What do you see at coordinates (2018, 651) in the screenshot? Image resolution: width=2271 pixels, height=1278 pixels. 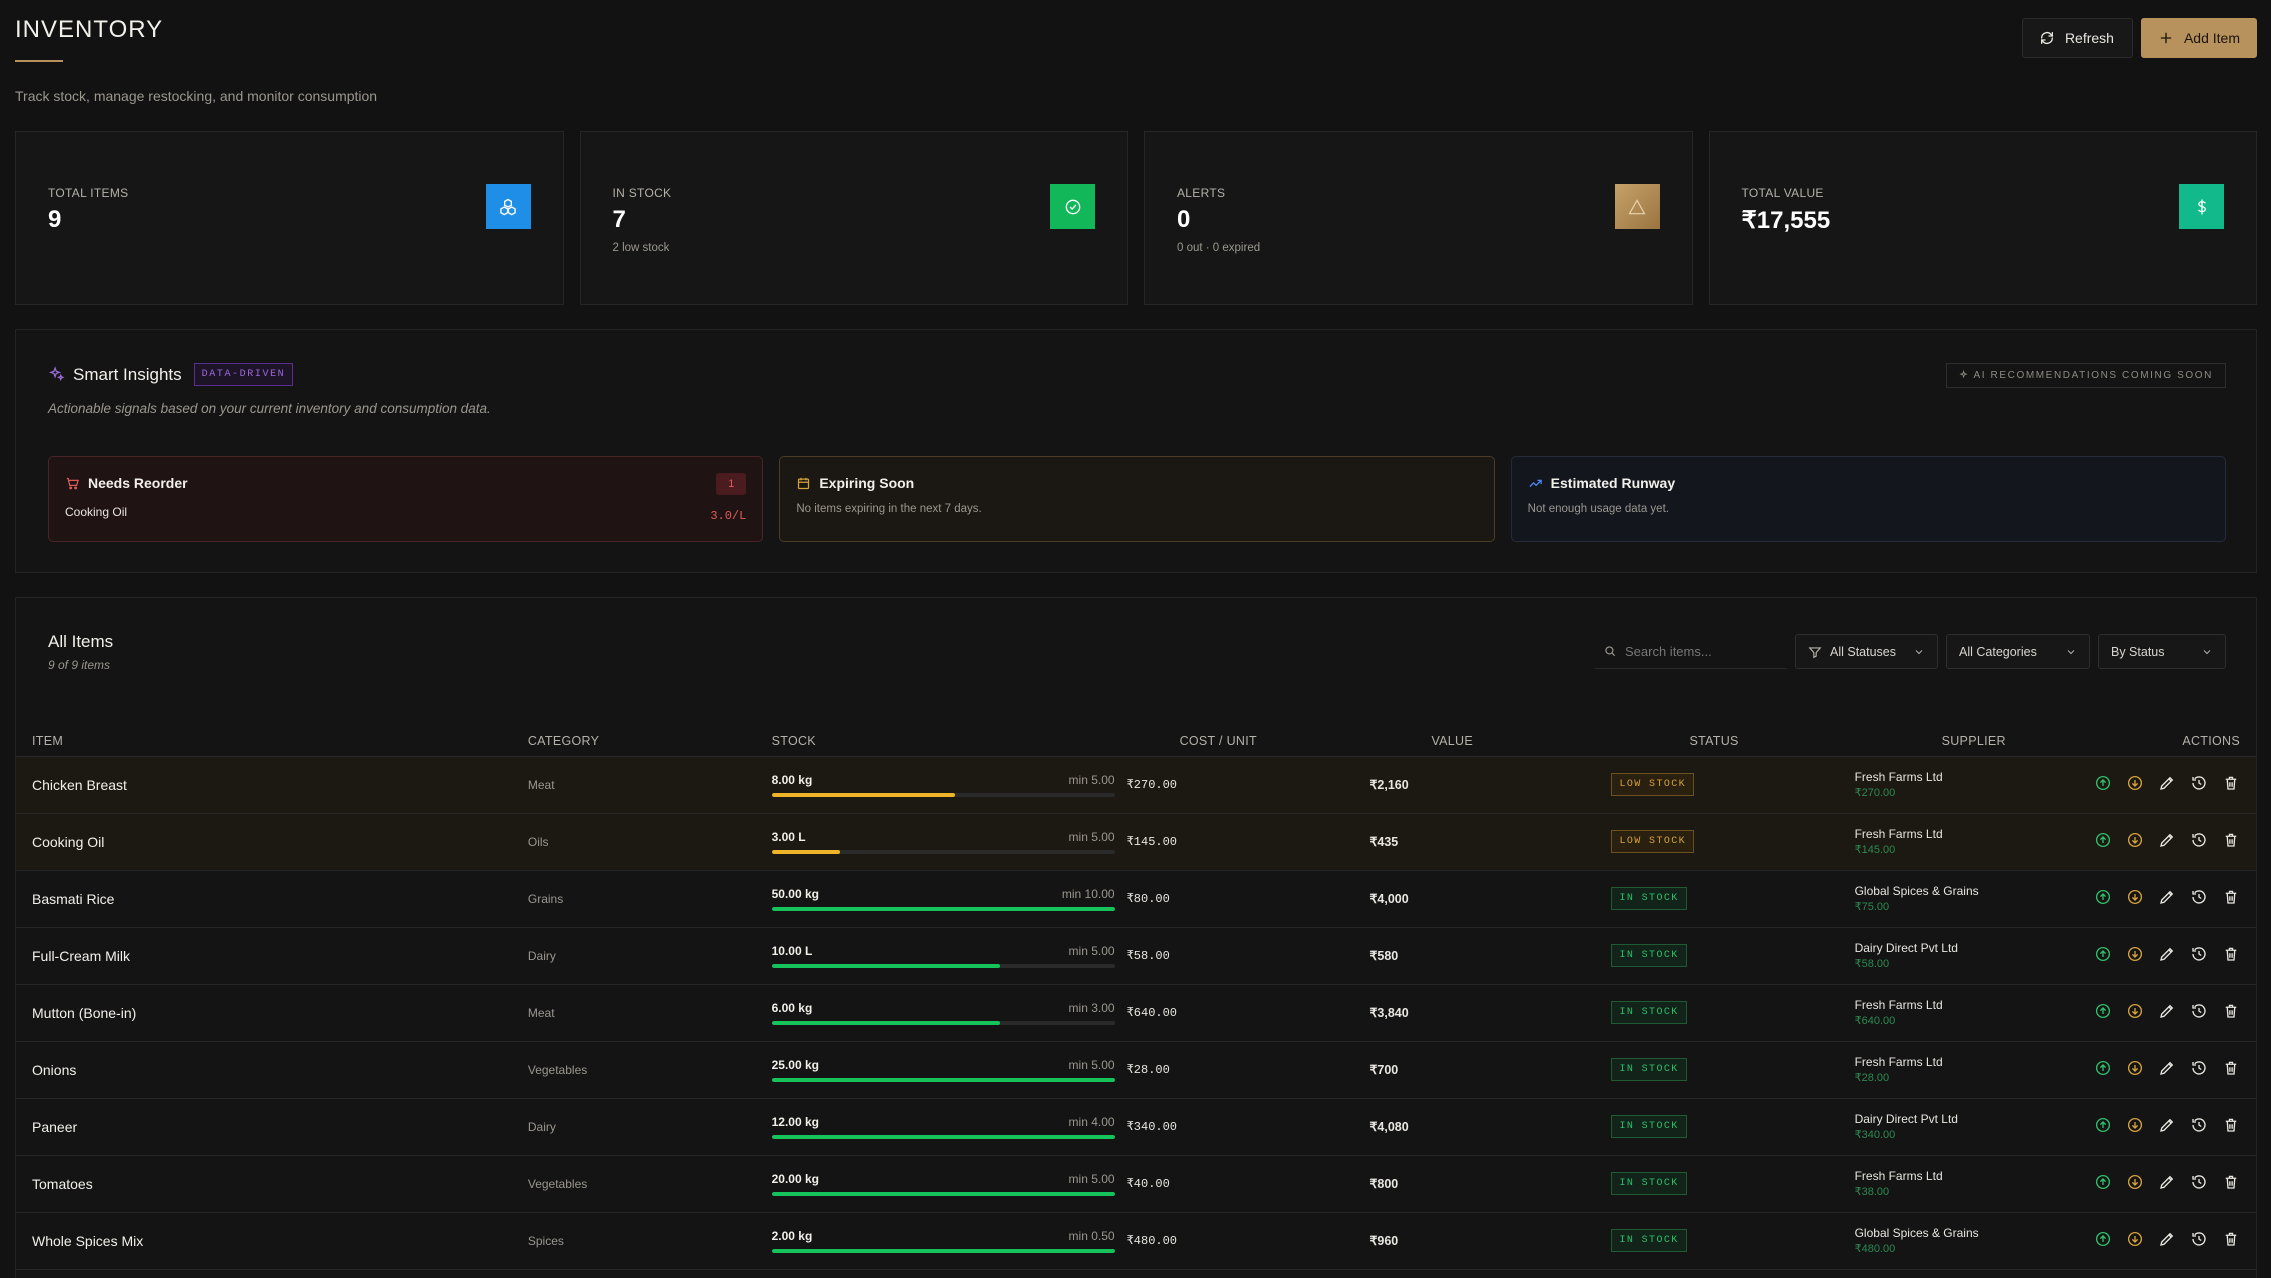 I see `category-filter-select: All Categories` at bounding box center [2018, 651].